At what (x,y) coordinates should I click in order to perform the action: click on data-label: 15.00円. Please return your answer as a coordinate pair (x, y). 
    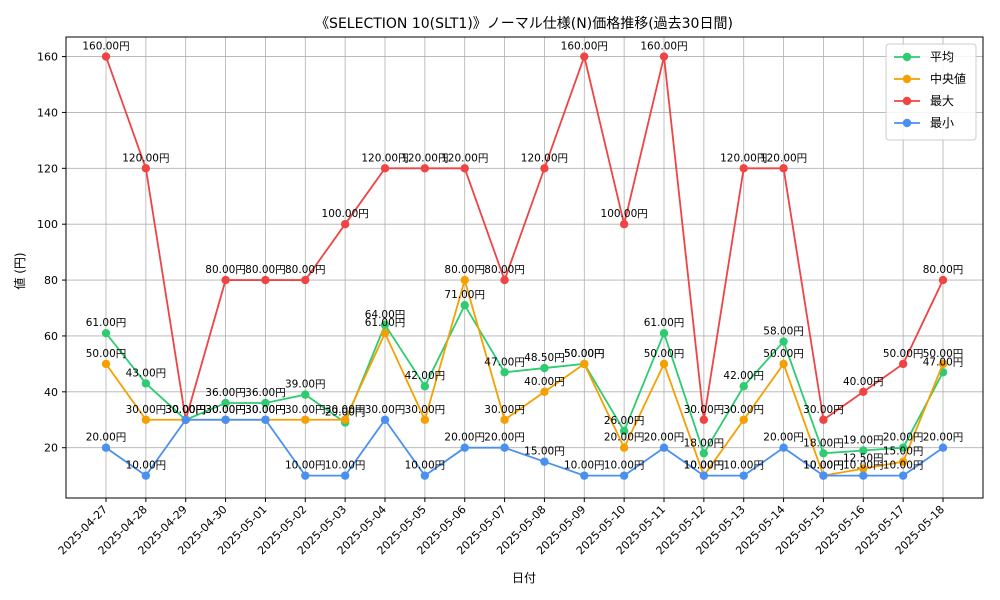
    Looking at the image, I should click on (903, 452).